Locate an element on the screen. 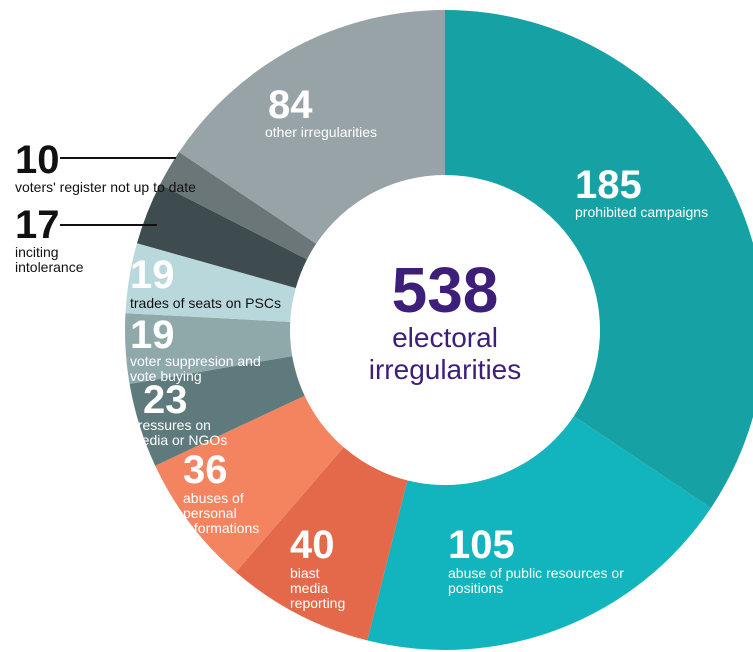 This screenshot has width=753, height=652. value-label: 36 is located at coordinates (205, 470).